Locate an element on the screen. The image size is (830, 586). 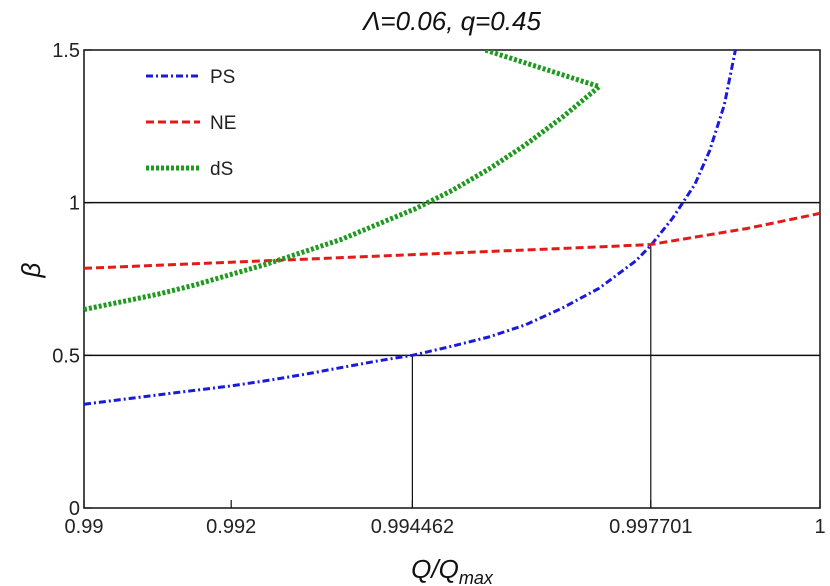
x-axis-title-sub: max is located at coordinates (476, 577).